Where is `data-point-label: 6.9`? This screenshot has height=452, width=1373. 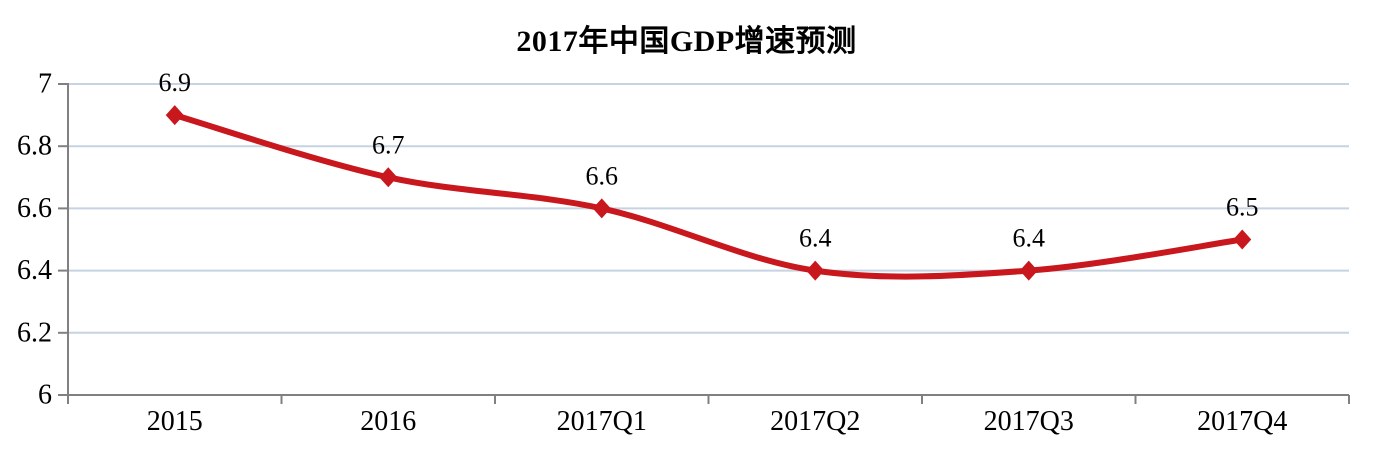
data-point-label: 6.9 is located at coordinates (175, 82).